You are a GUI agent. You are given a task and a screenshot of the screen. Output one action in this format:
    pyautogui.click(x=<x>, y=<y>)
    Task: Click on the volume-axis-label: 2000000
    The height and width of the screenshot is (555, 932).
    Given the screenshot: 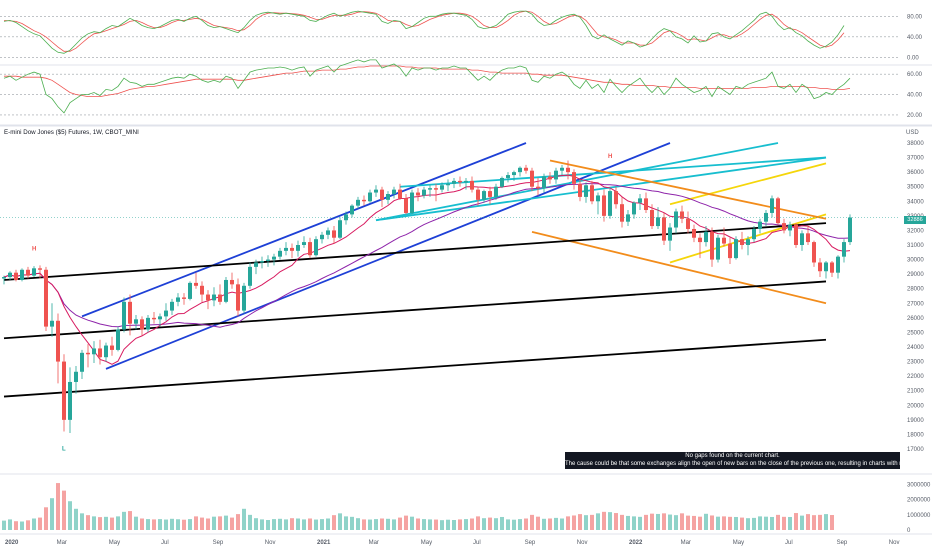 What is the action you would take?
    pyautogui.click(x=919, y=501)
    